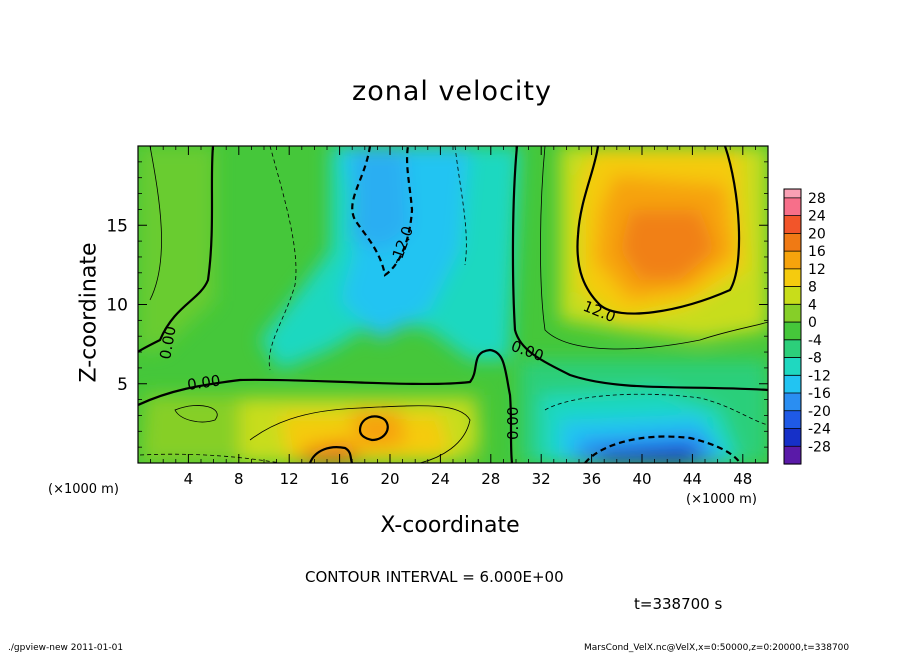 The width and height of the screenshot is (904, 654). Describe the element at coordinates (692, 479) in the screenshot. I see `x-tick-label: 44` at that location.